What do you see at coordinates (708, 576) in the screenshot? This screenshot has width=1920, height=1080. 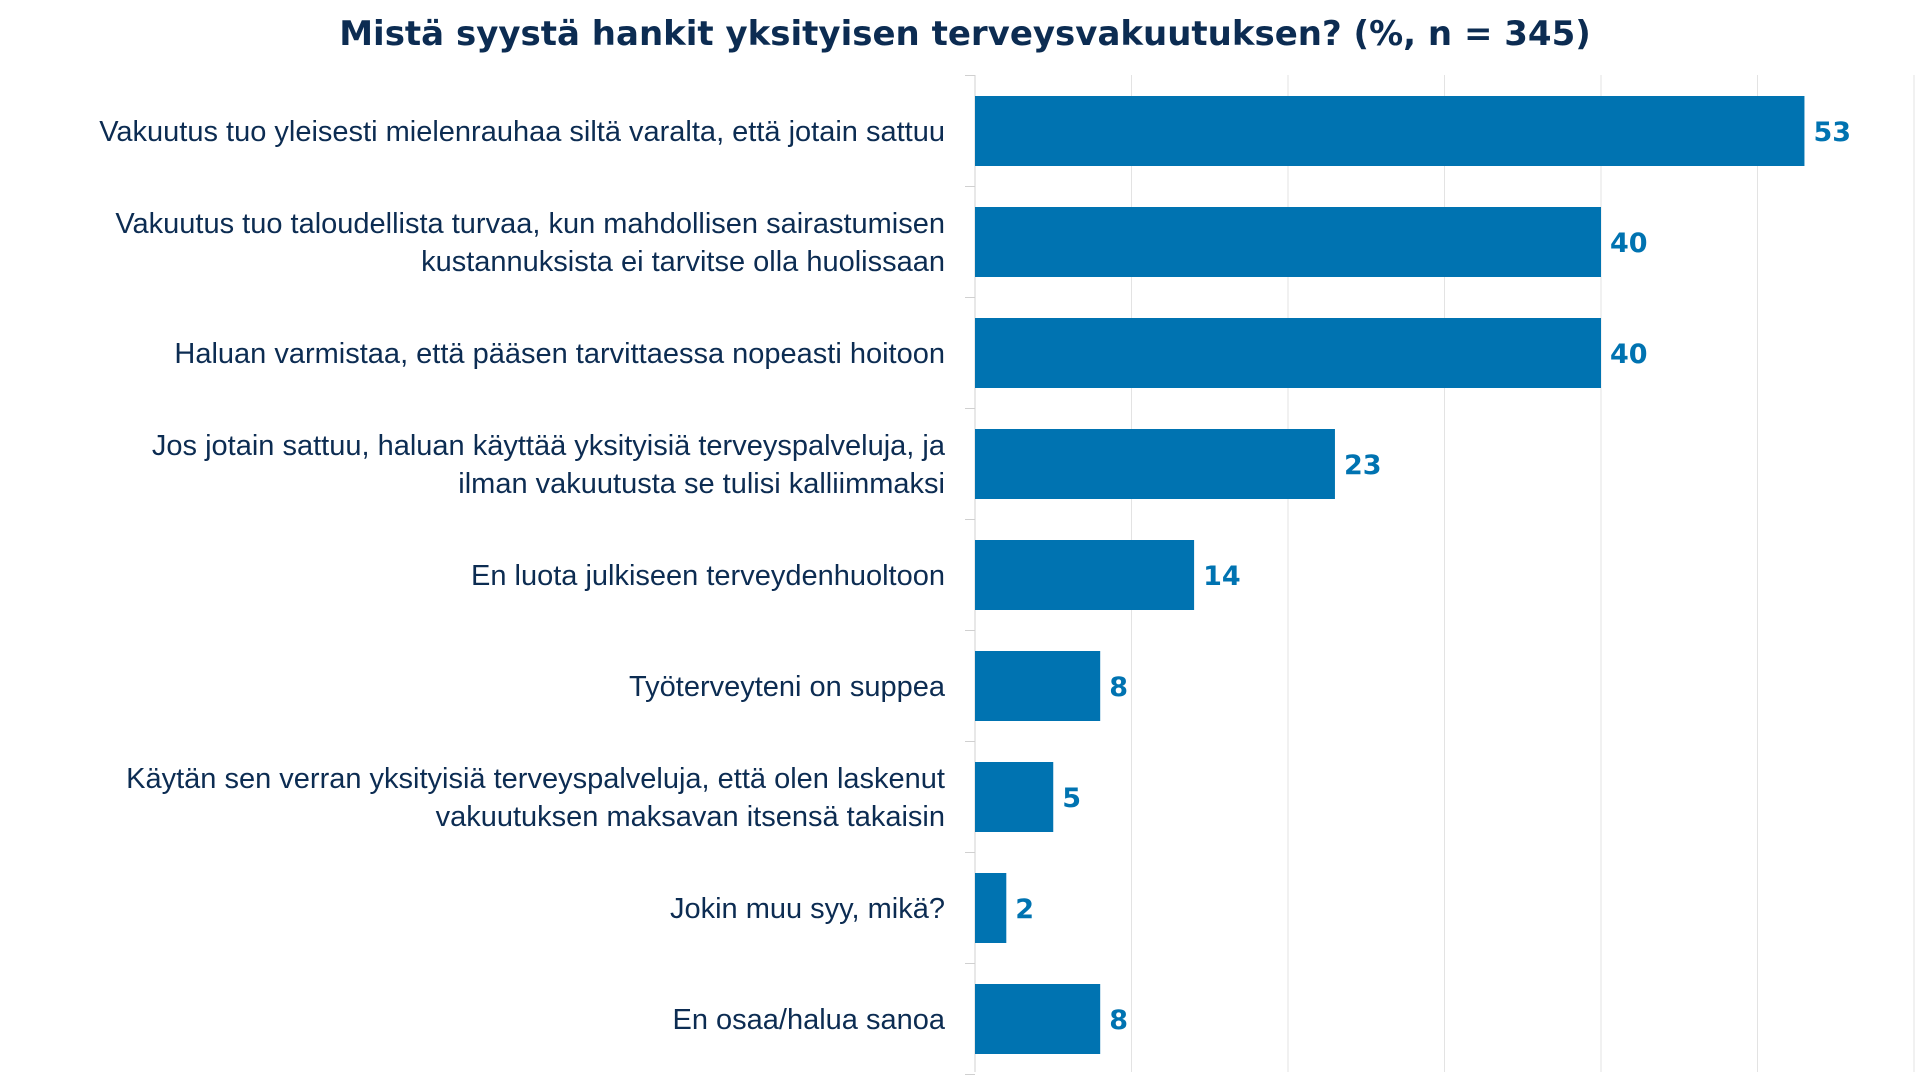 I see `category-label: En luota julkiseen terveydenhuoltoon` at bounding box center [708, 576].